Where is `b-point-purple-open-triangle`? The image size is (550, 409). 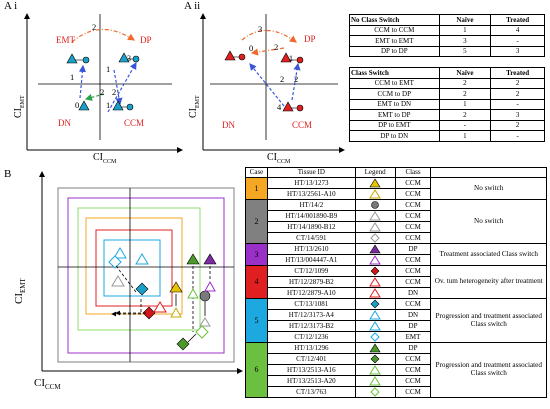
b-point-purple-open-triangle is located at coordinates (210, 286).